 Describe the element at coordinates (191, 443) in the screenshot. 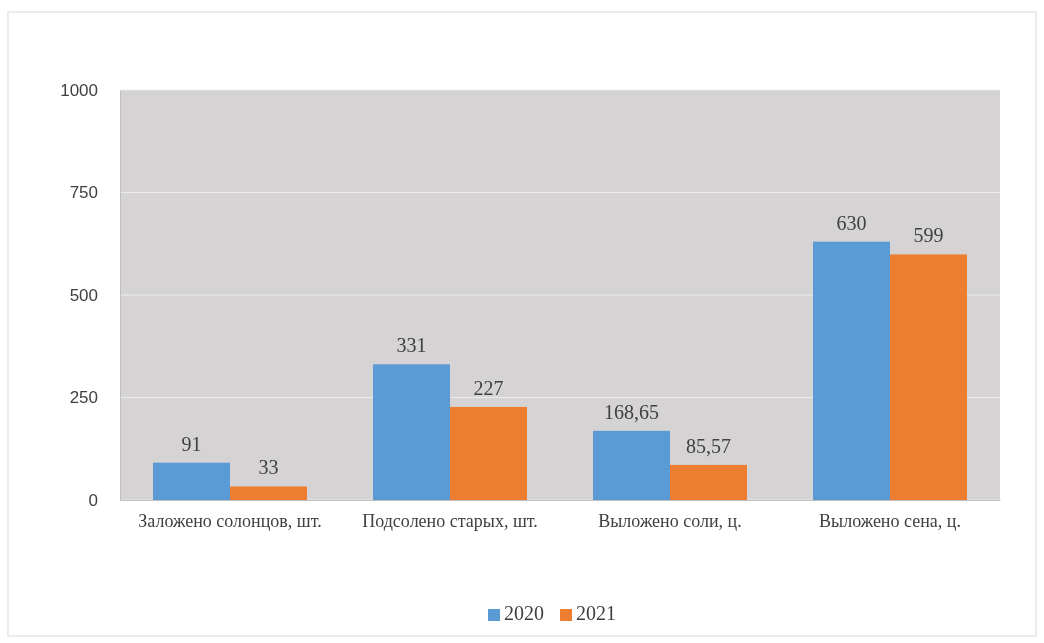

I see `data-label: 91` at that location.